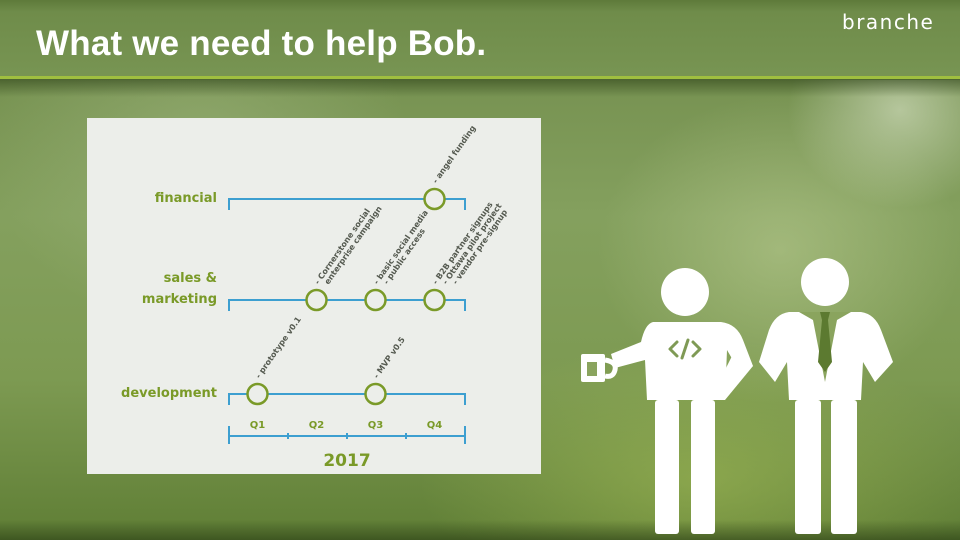 The image size is (960, 540). I want to click on track-label: development, so click(169, 393).